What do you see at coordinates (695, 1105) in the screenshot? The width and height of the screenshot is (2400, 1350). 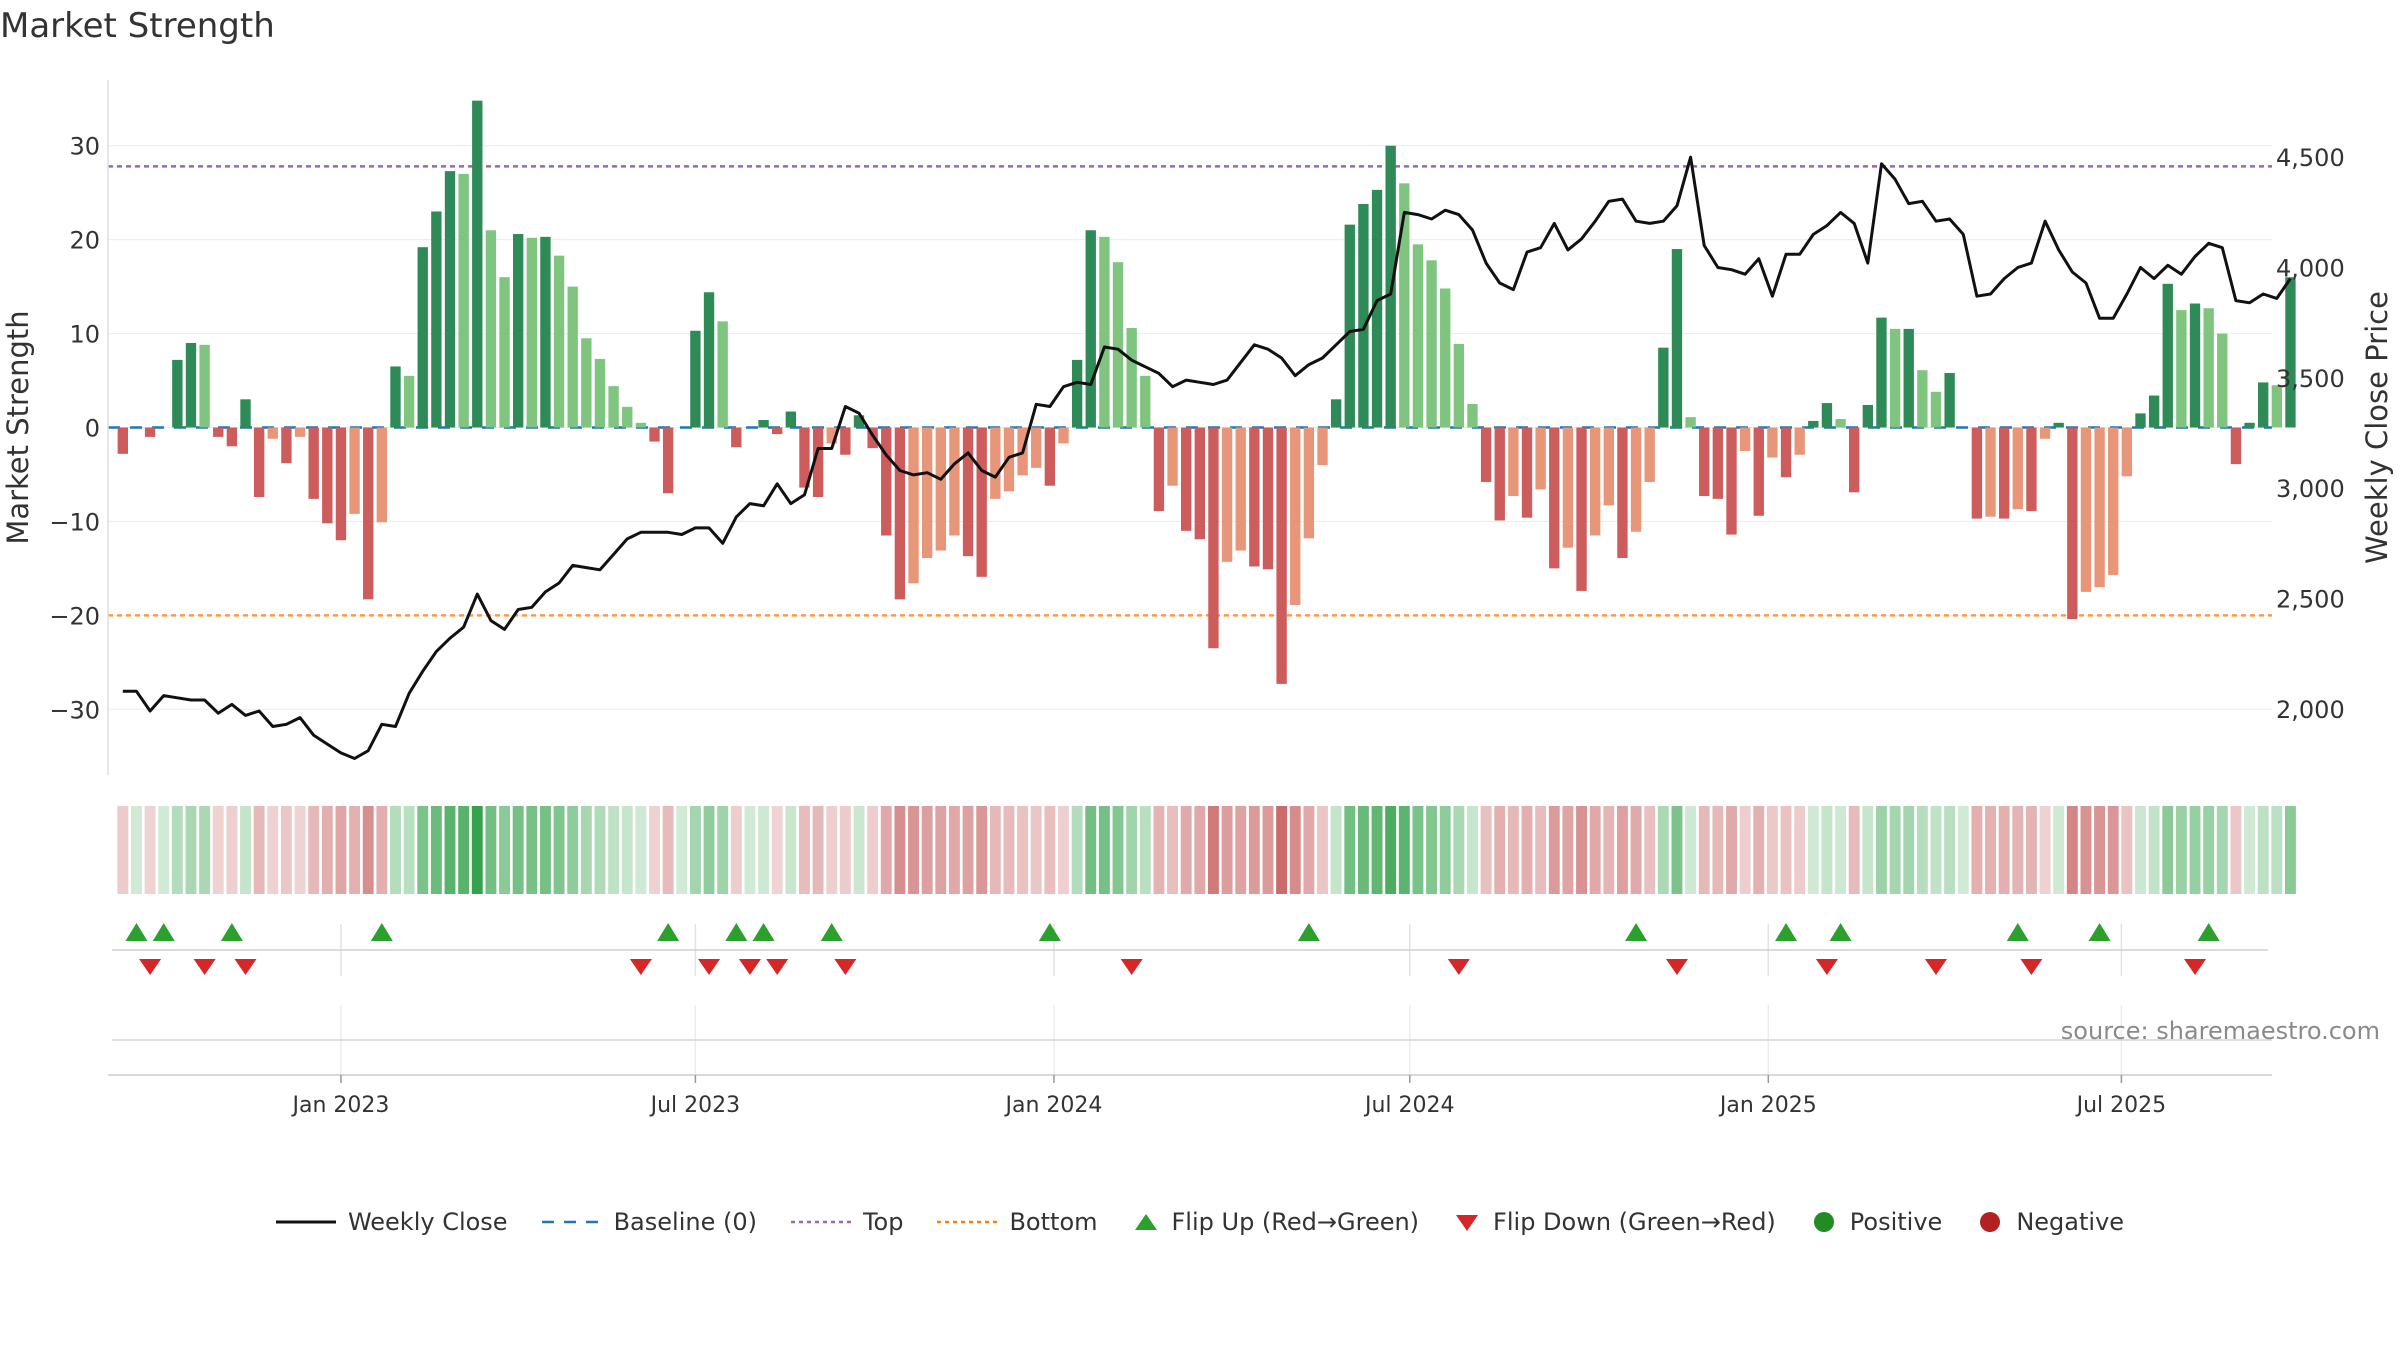 I see `x-tick-label: Jul 2023` at bounding box center [695, 1105].